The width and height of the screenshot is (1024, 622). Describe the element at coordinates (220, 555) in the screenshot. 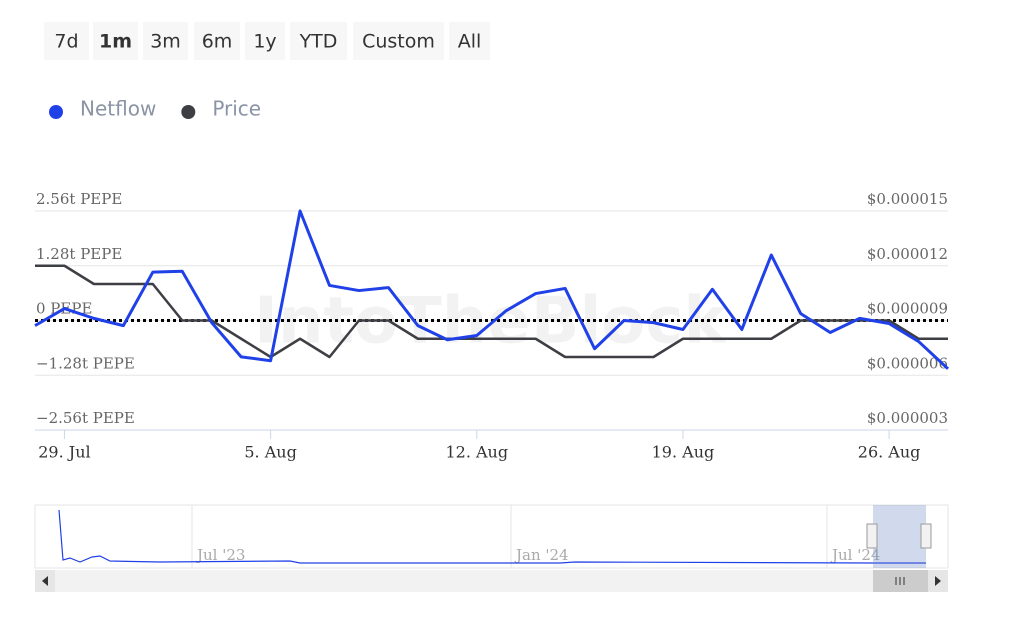

I see `navigator-label: Jul '23` at that location.